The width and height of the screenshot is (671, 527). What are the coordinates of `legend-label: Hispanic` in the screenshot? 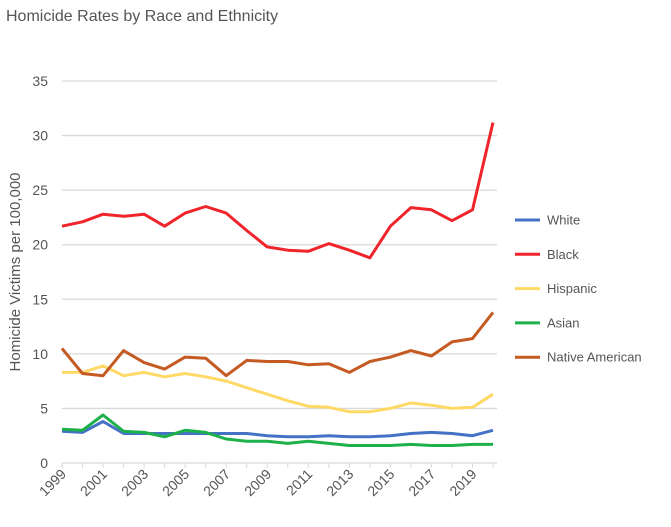 It's located at (572, 288).